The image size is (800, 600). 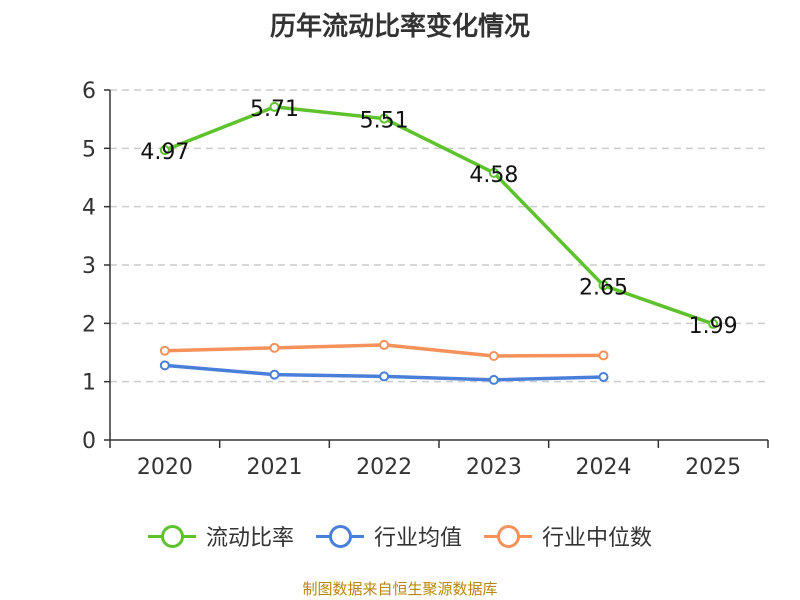 I want to click on data-label: 5.51, so click(x=384, y=121).